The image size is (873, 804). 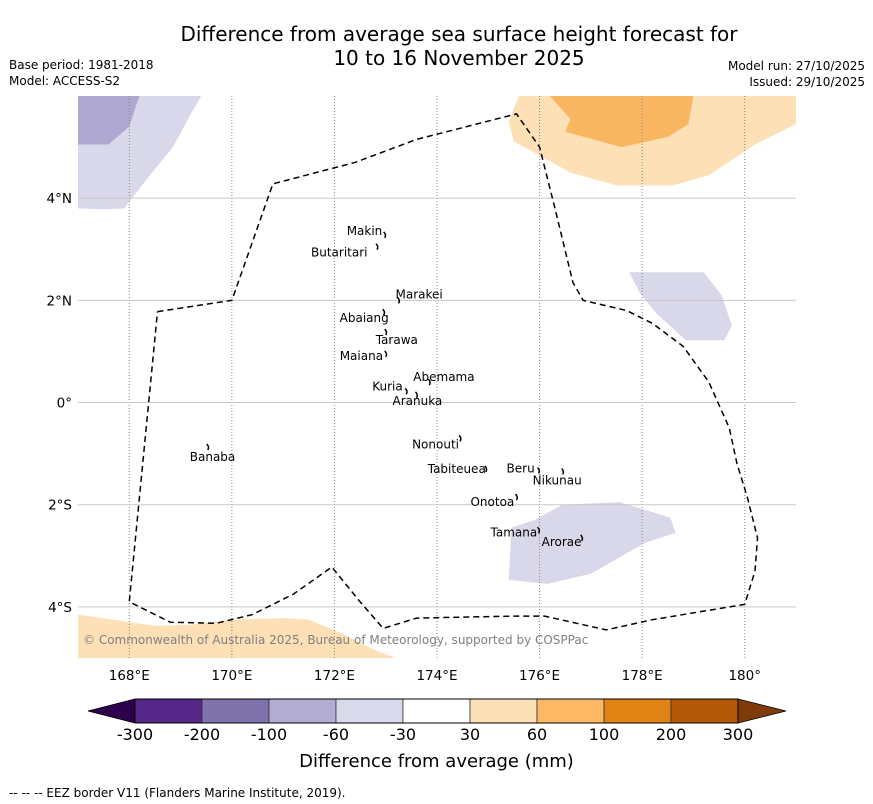 What do you see at coordinates (269, 734) in the screenshot?
I see `colorbar-tick-label: -100` at bounding box center [269, 734].